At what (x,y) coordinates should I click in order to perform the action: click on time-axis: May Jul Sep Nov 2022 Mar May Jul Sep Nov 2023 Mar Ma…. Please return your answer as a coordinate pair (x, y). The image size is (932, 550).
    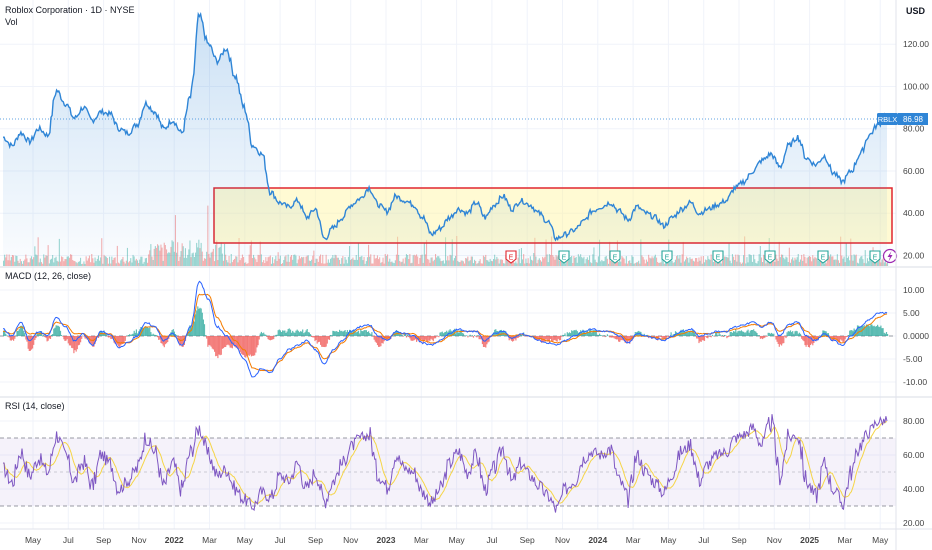
    Looking at the image, I should click on (457, 540).